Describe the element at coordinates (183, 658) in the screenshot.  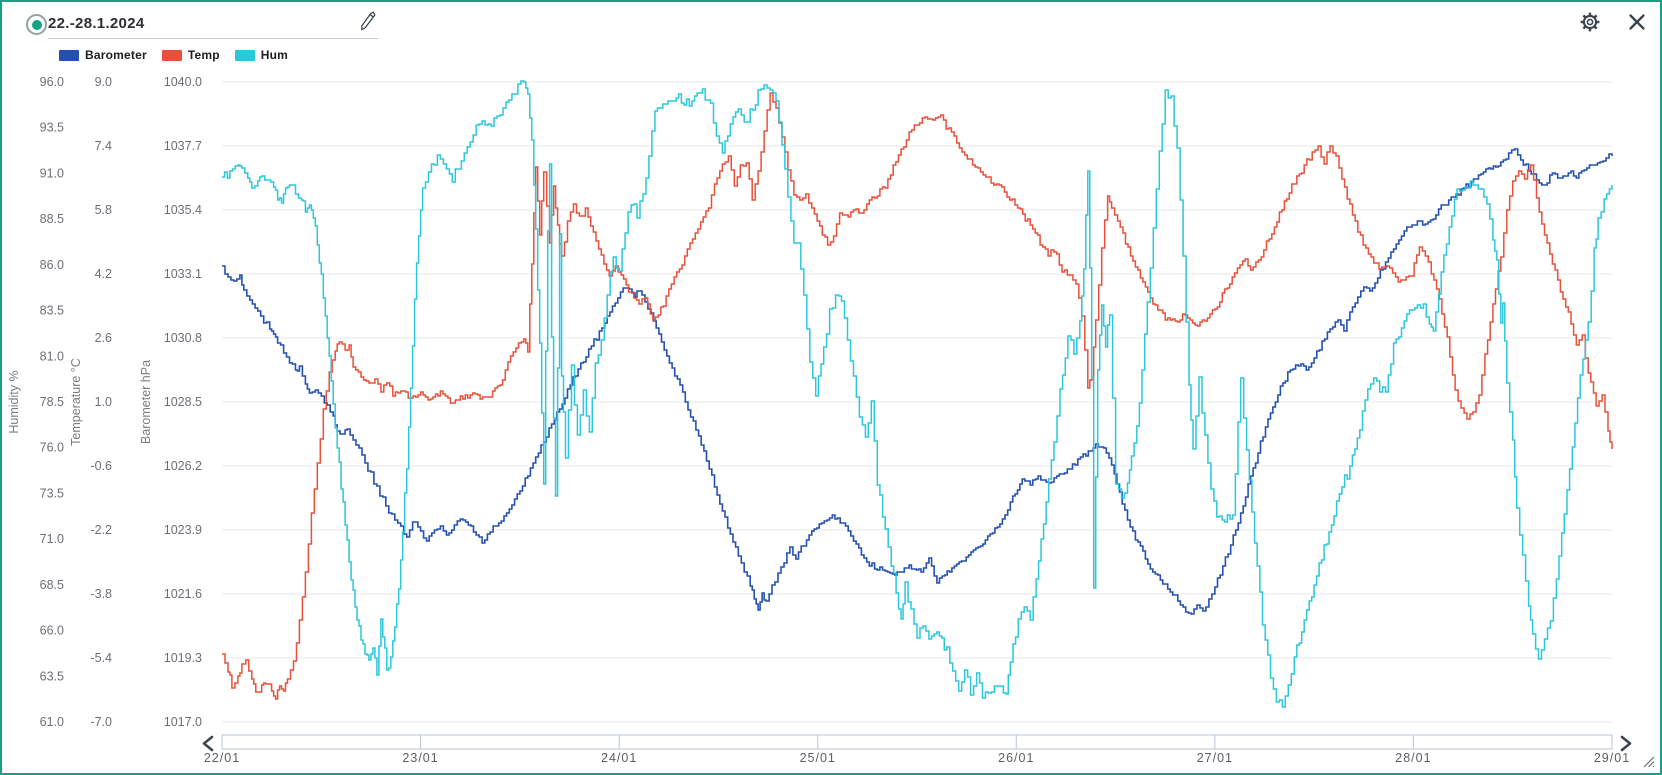
I see `y-tick-barometer: 1019.3` at that location.